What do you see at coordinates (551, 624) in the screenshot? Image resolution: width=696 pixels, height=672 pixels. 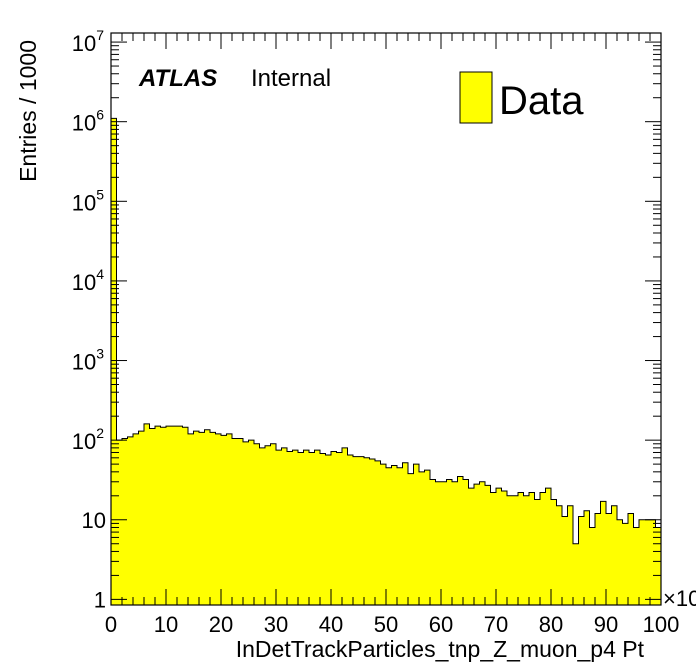 I see `x-tick-label: 80` at bounding box center [551, 624].